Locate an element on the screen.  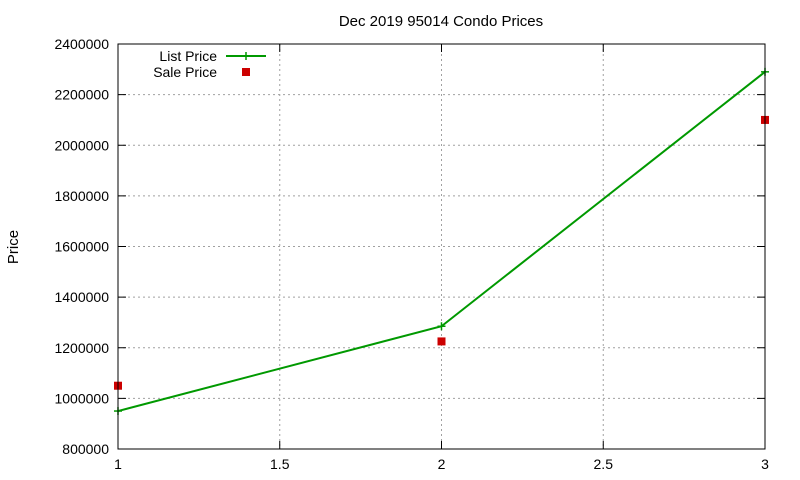
x-tick-label: 3 is located at coordinates (765, 464).